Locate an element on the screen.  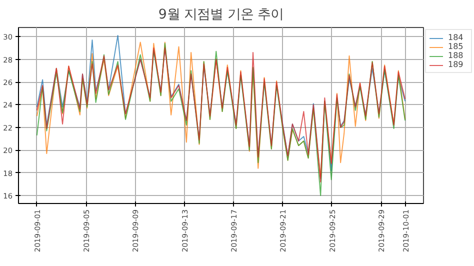
chart-title: 9월 지점별 기온 추이 is located at coordinates (221, 15).